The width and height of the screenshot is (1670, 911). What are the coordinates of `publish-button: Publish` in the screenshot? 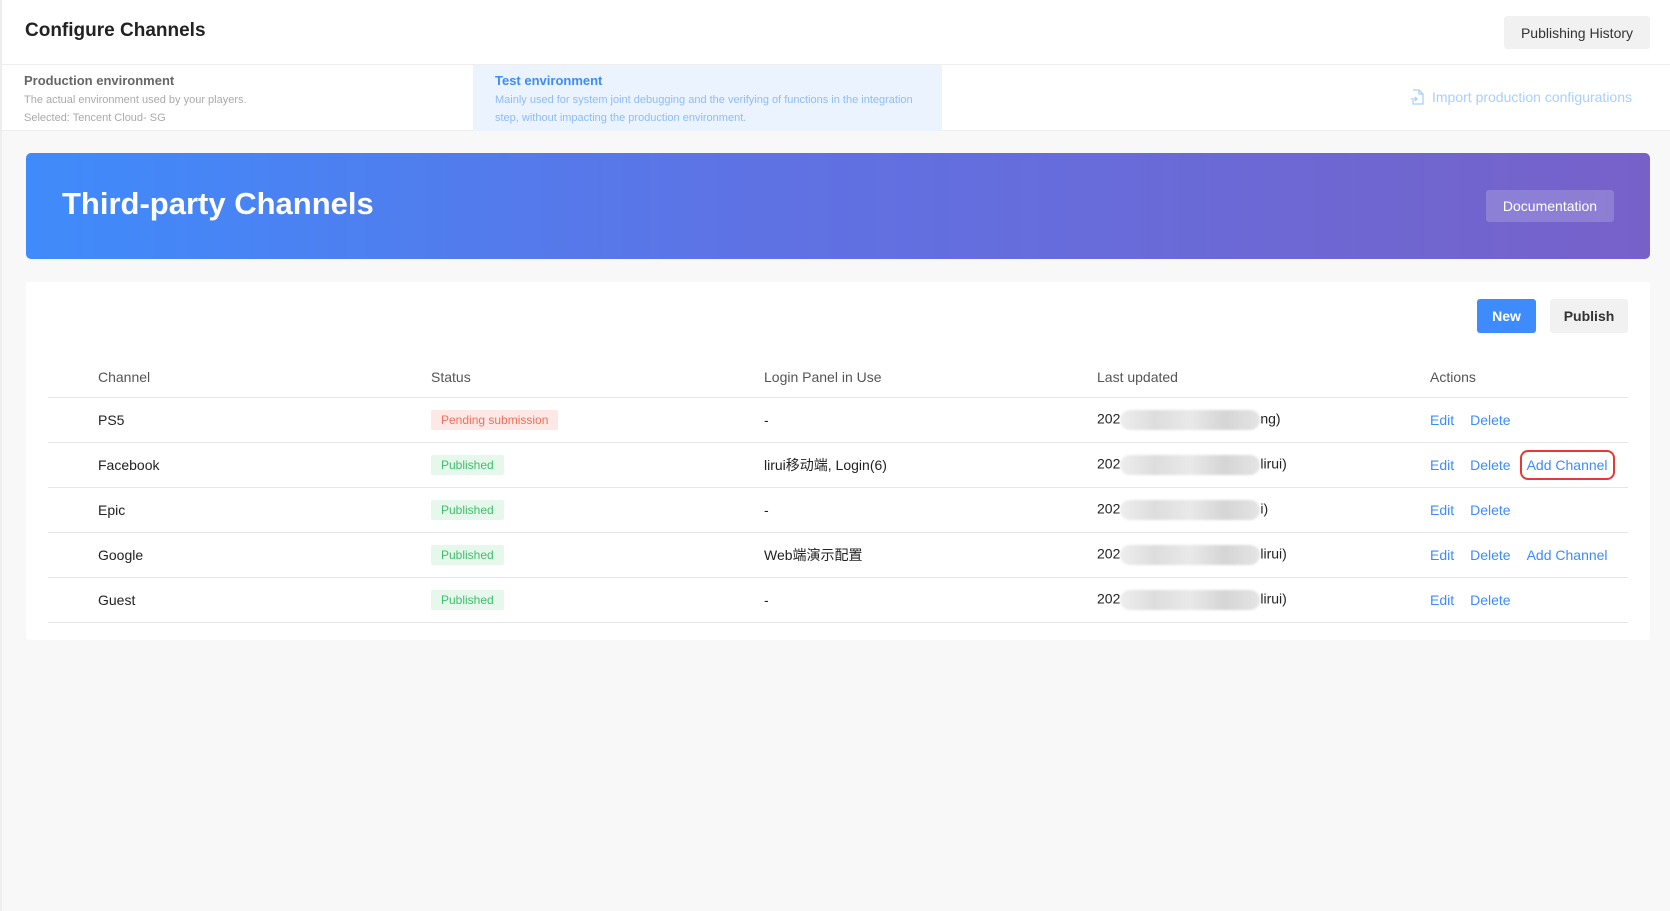 It's located at (1589, 316).